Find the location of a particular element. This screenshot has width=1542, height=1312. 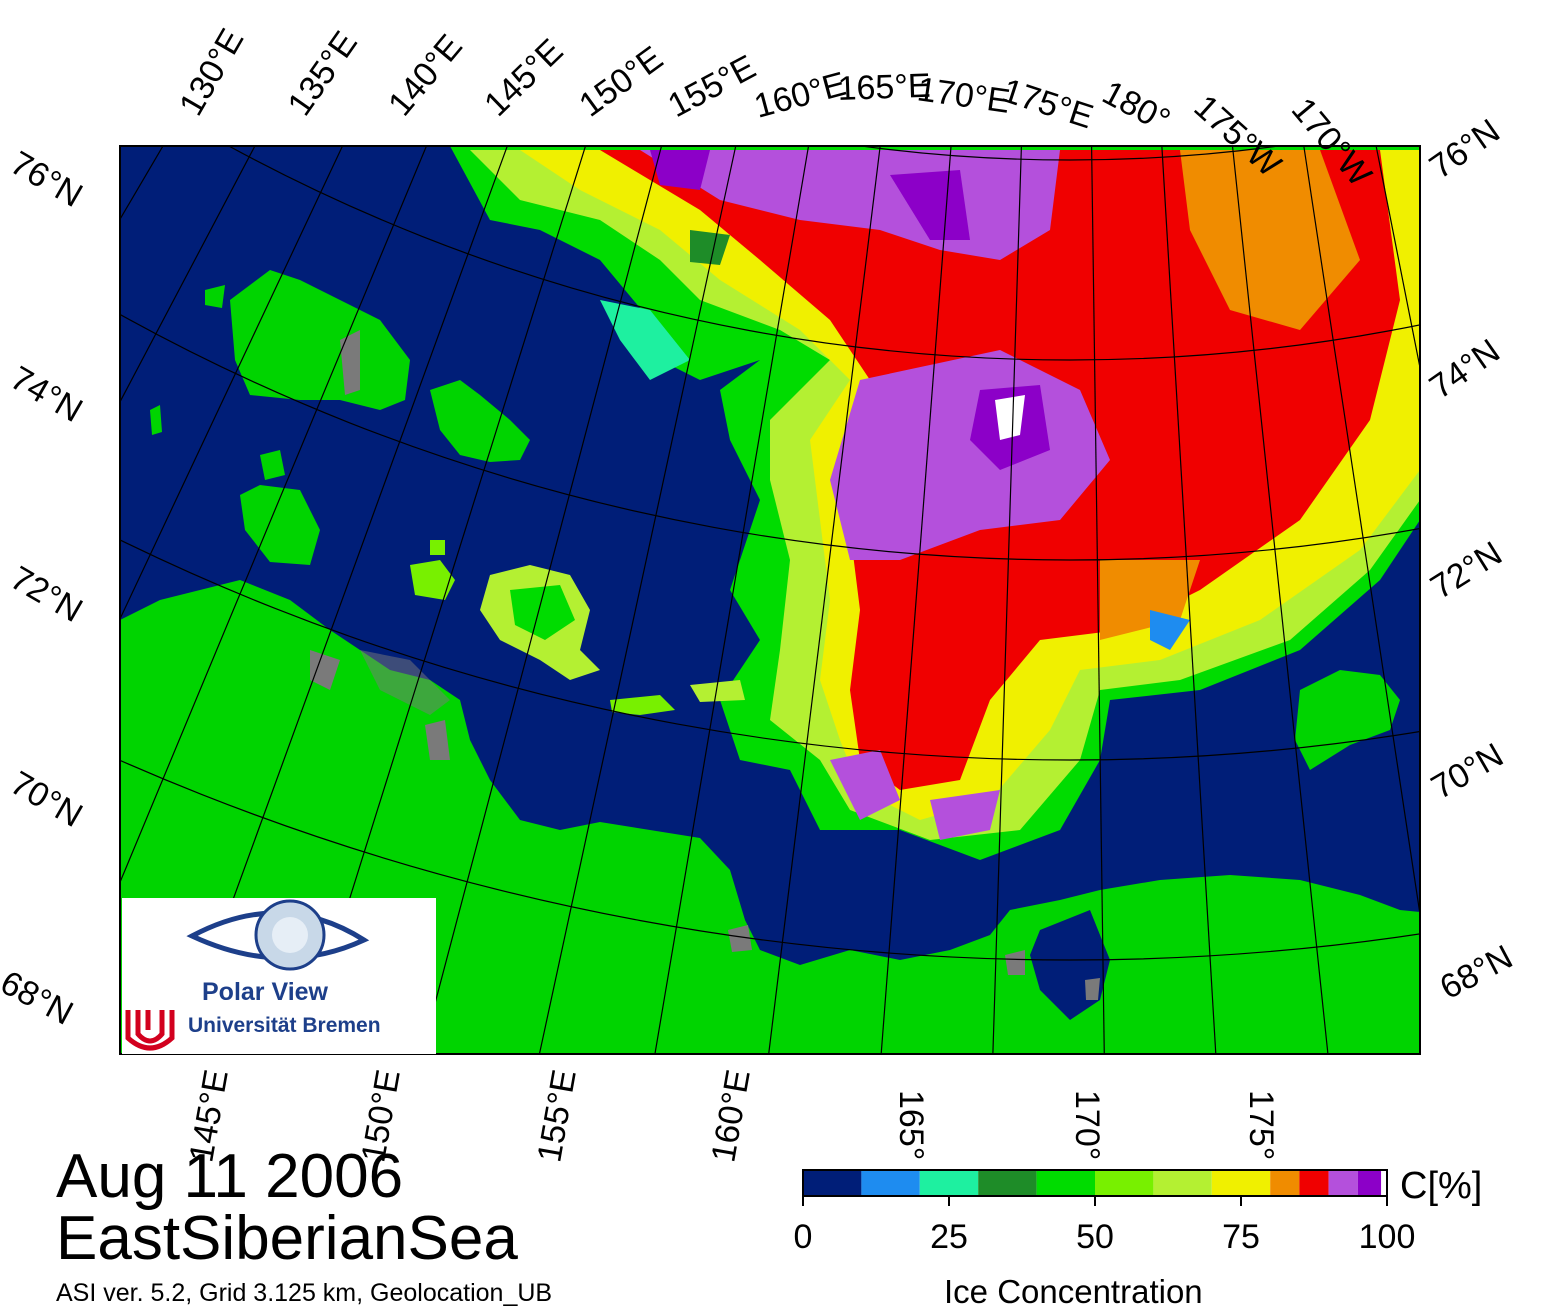

top-lon-label: 175°E is located at coordinates (1048, 103).